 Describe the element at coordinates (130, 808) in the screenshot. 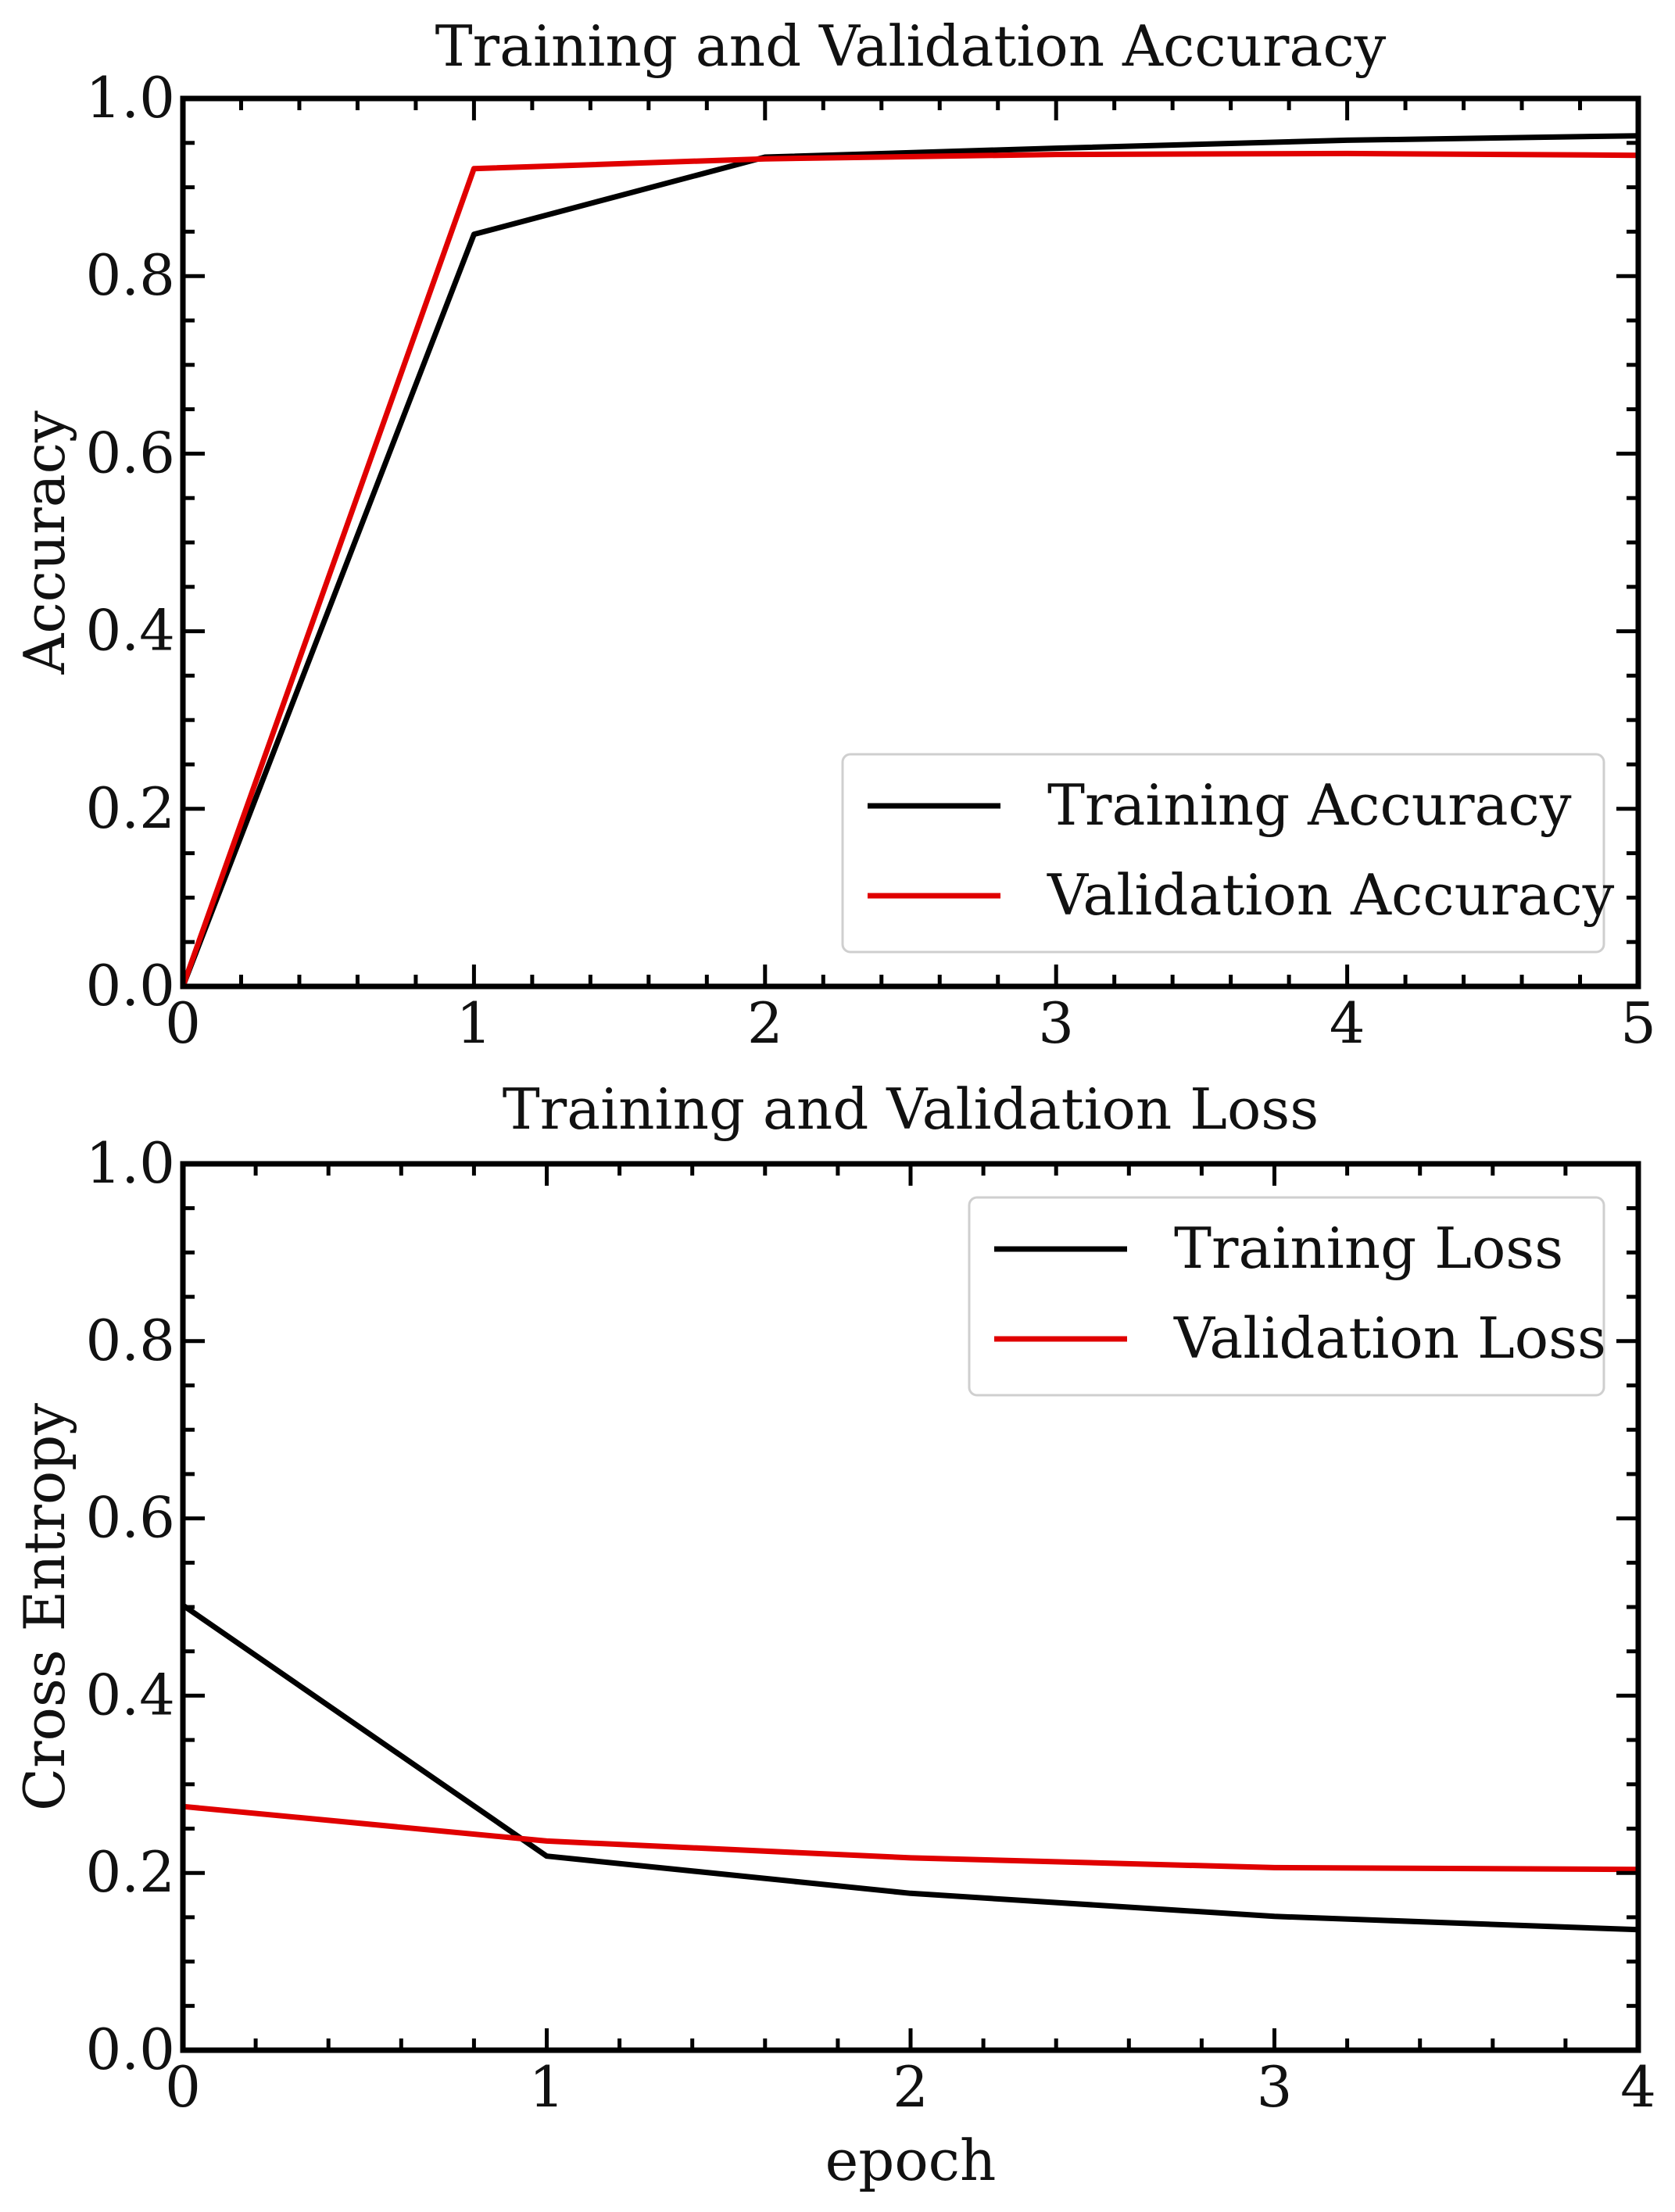

I see `chart-0-ytick-label: 0.2` at that location.